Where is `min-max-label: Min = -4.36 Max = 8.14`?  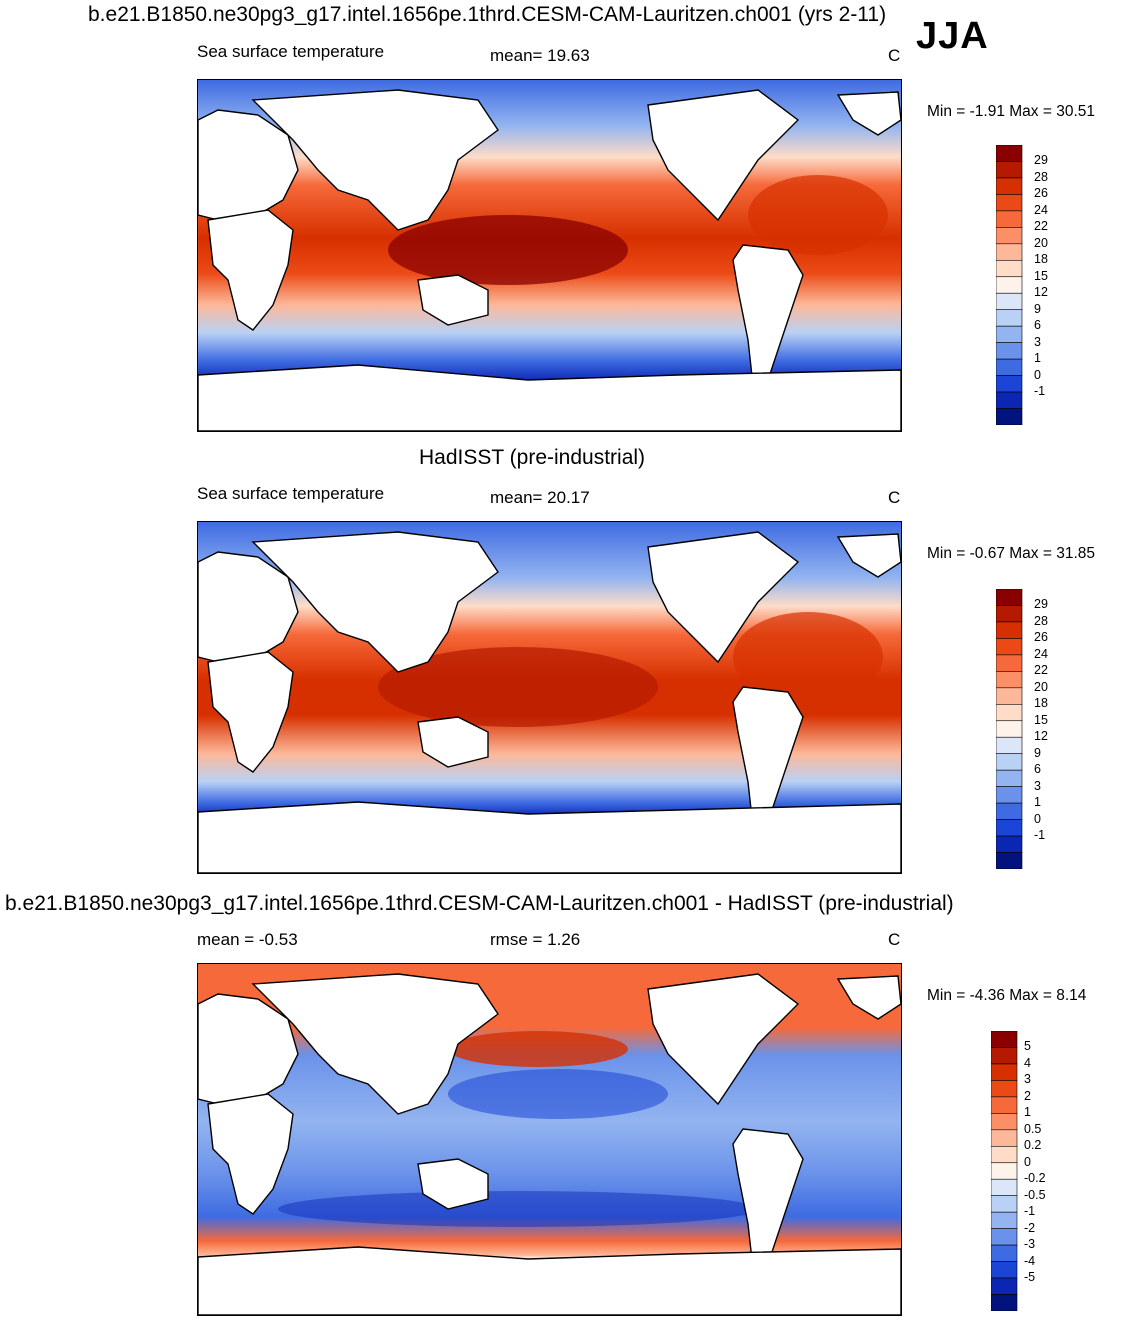 min-max-label: Min = -4.36 Max = 8.14 is located at coordinates (1007, 995).